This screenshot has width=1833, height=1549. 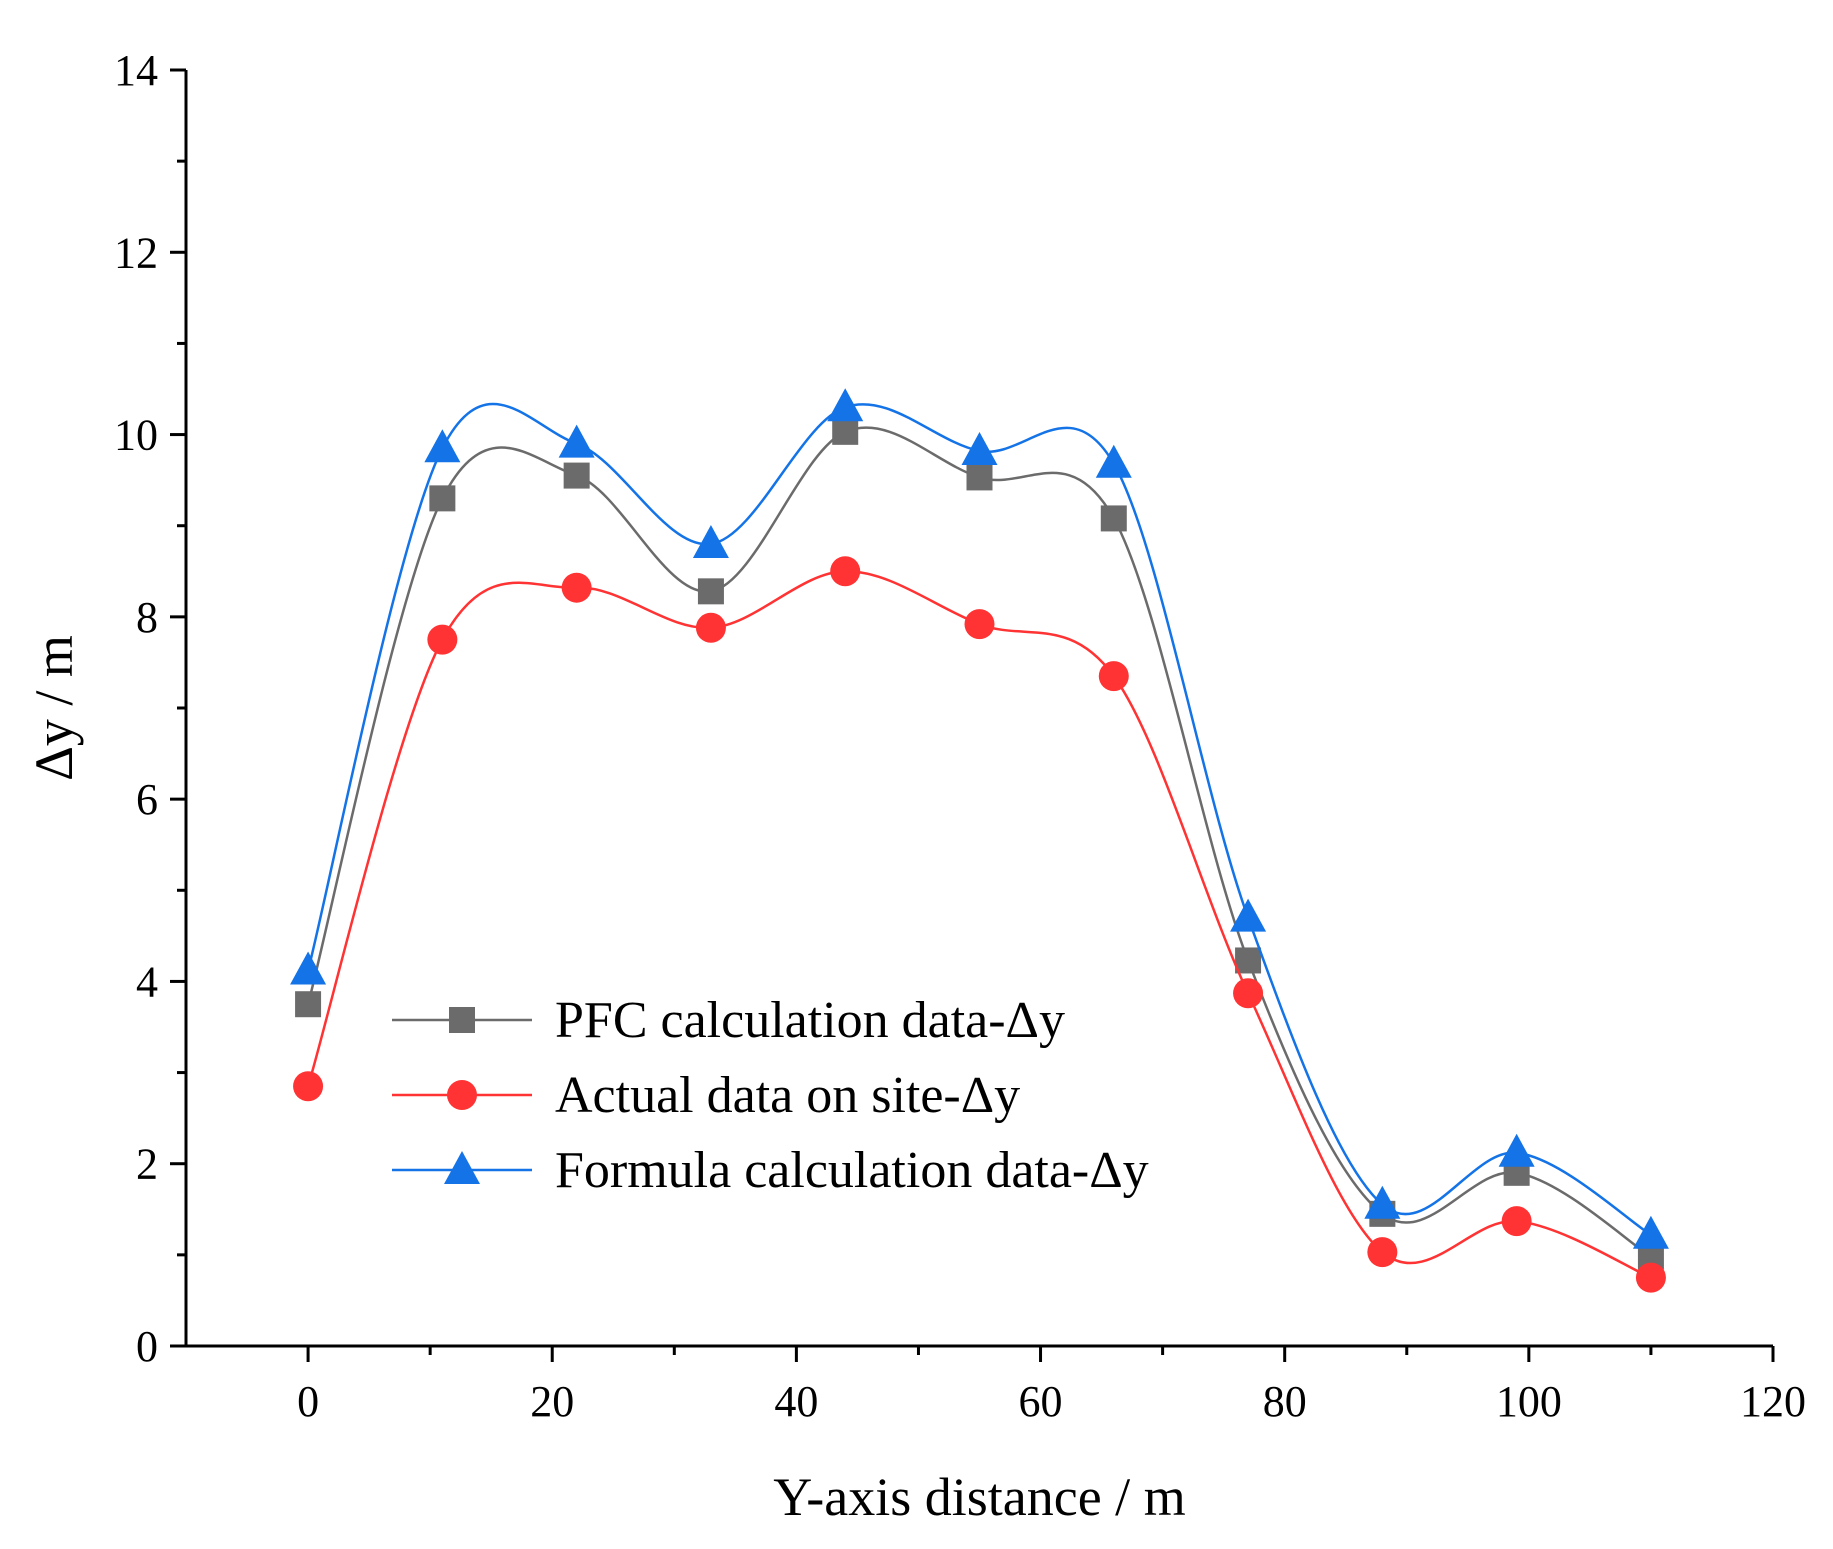 I want to click on x-tick-label: 20, so click(x=552, y=1401).